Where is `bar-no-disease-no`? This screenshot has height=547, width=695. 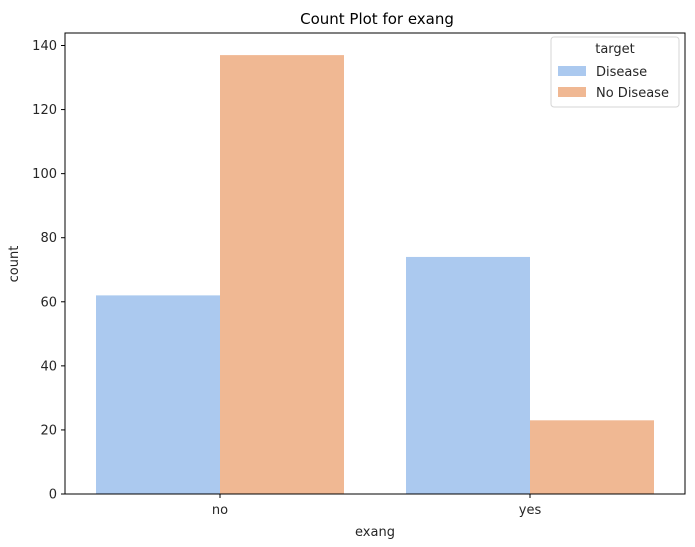
bar-no-disease-no is located at coordinates (282, 275).